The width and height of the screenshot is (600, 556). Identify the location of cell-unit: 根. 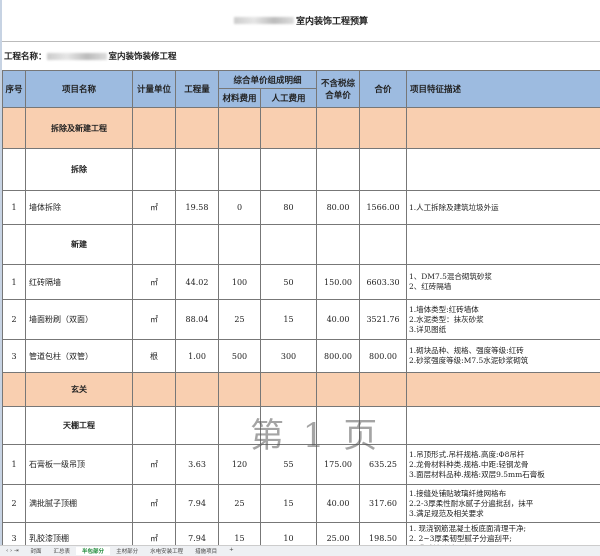
(154, 356).